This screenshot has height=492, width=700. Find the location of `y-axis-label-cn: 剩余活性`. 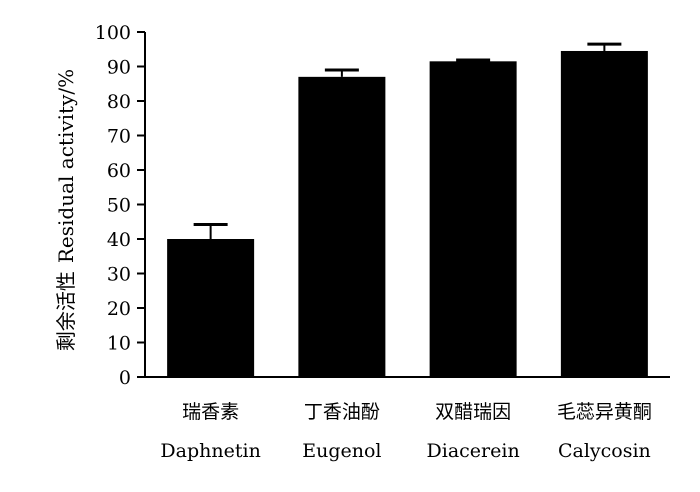

y-axis-label-cn: 剩余活性 is located at coordinates (66, 311).